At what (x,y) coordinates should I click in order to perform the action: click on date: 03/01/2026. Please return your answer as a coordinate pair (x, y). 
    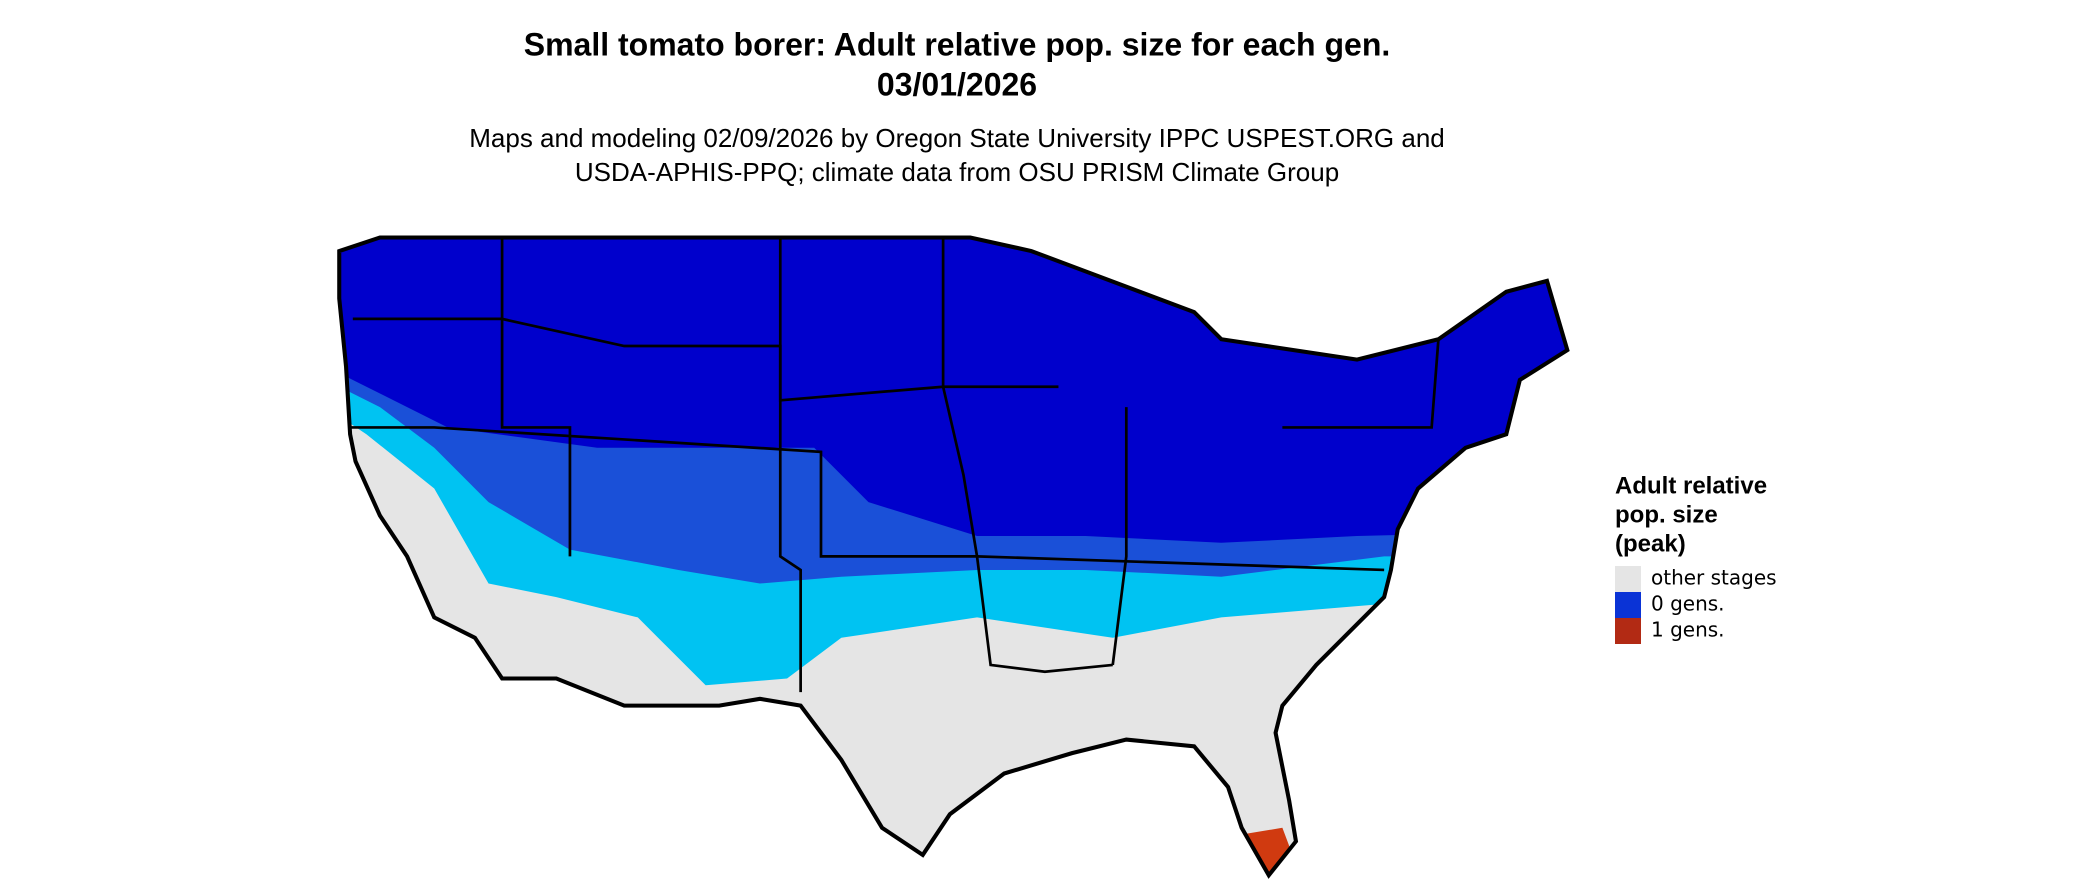
    Looking at the image, I should click on (957, 84).